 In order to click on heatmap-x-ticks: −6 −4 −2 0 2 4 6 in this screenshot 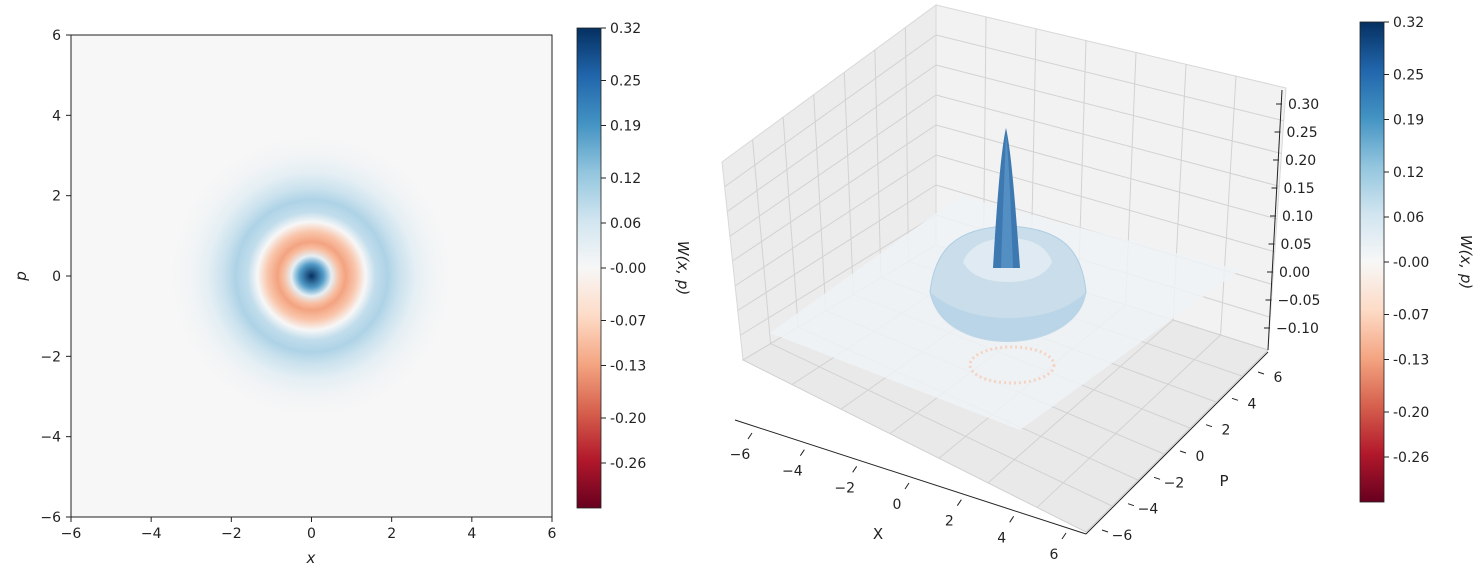, I will do `click(309, 529)`.